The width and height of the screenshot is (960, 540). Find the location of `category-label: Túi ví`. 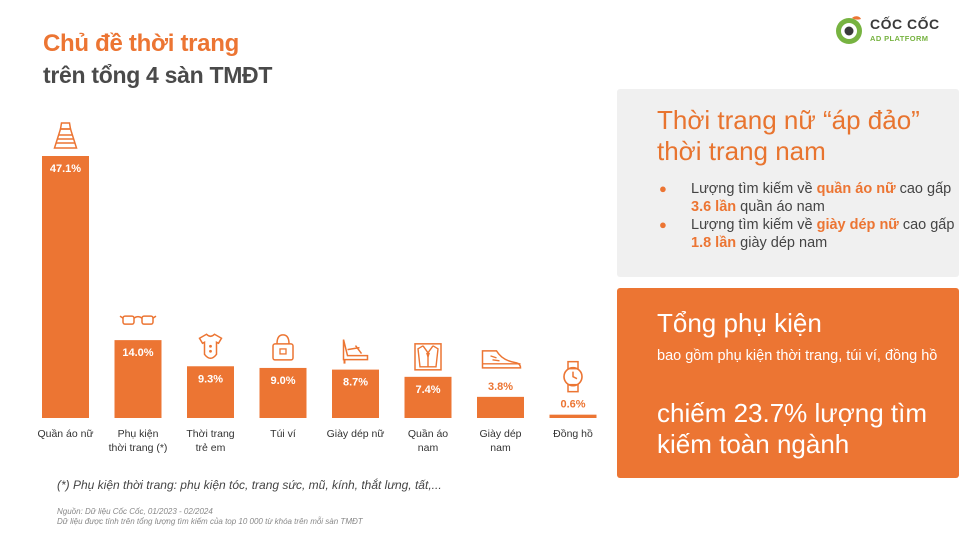

category-label: Túi ví is located at coordinates (283, 434).